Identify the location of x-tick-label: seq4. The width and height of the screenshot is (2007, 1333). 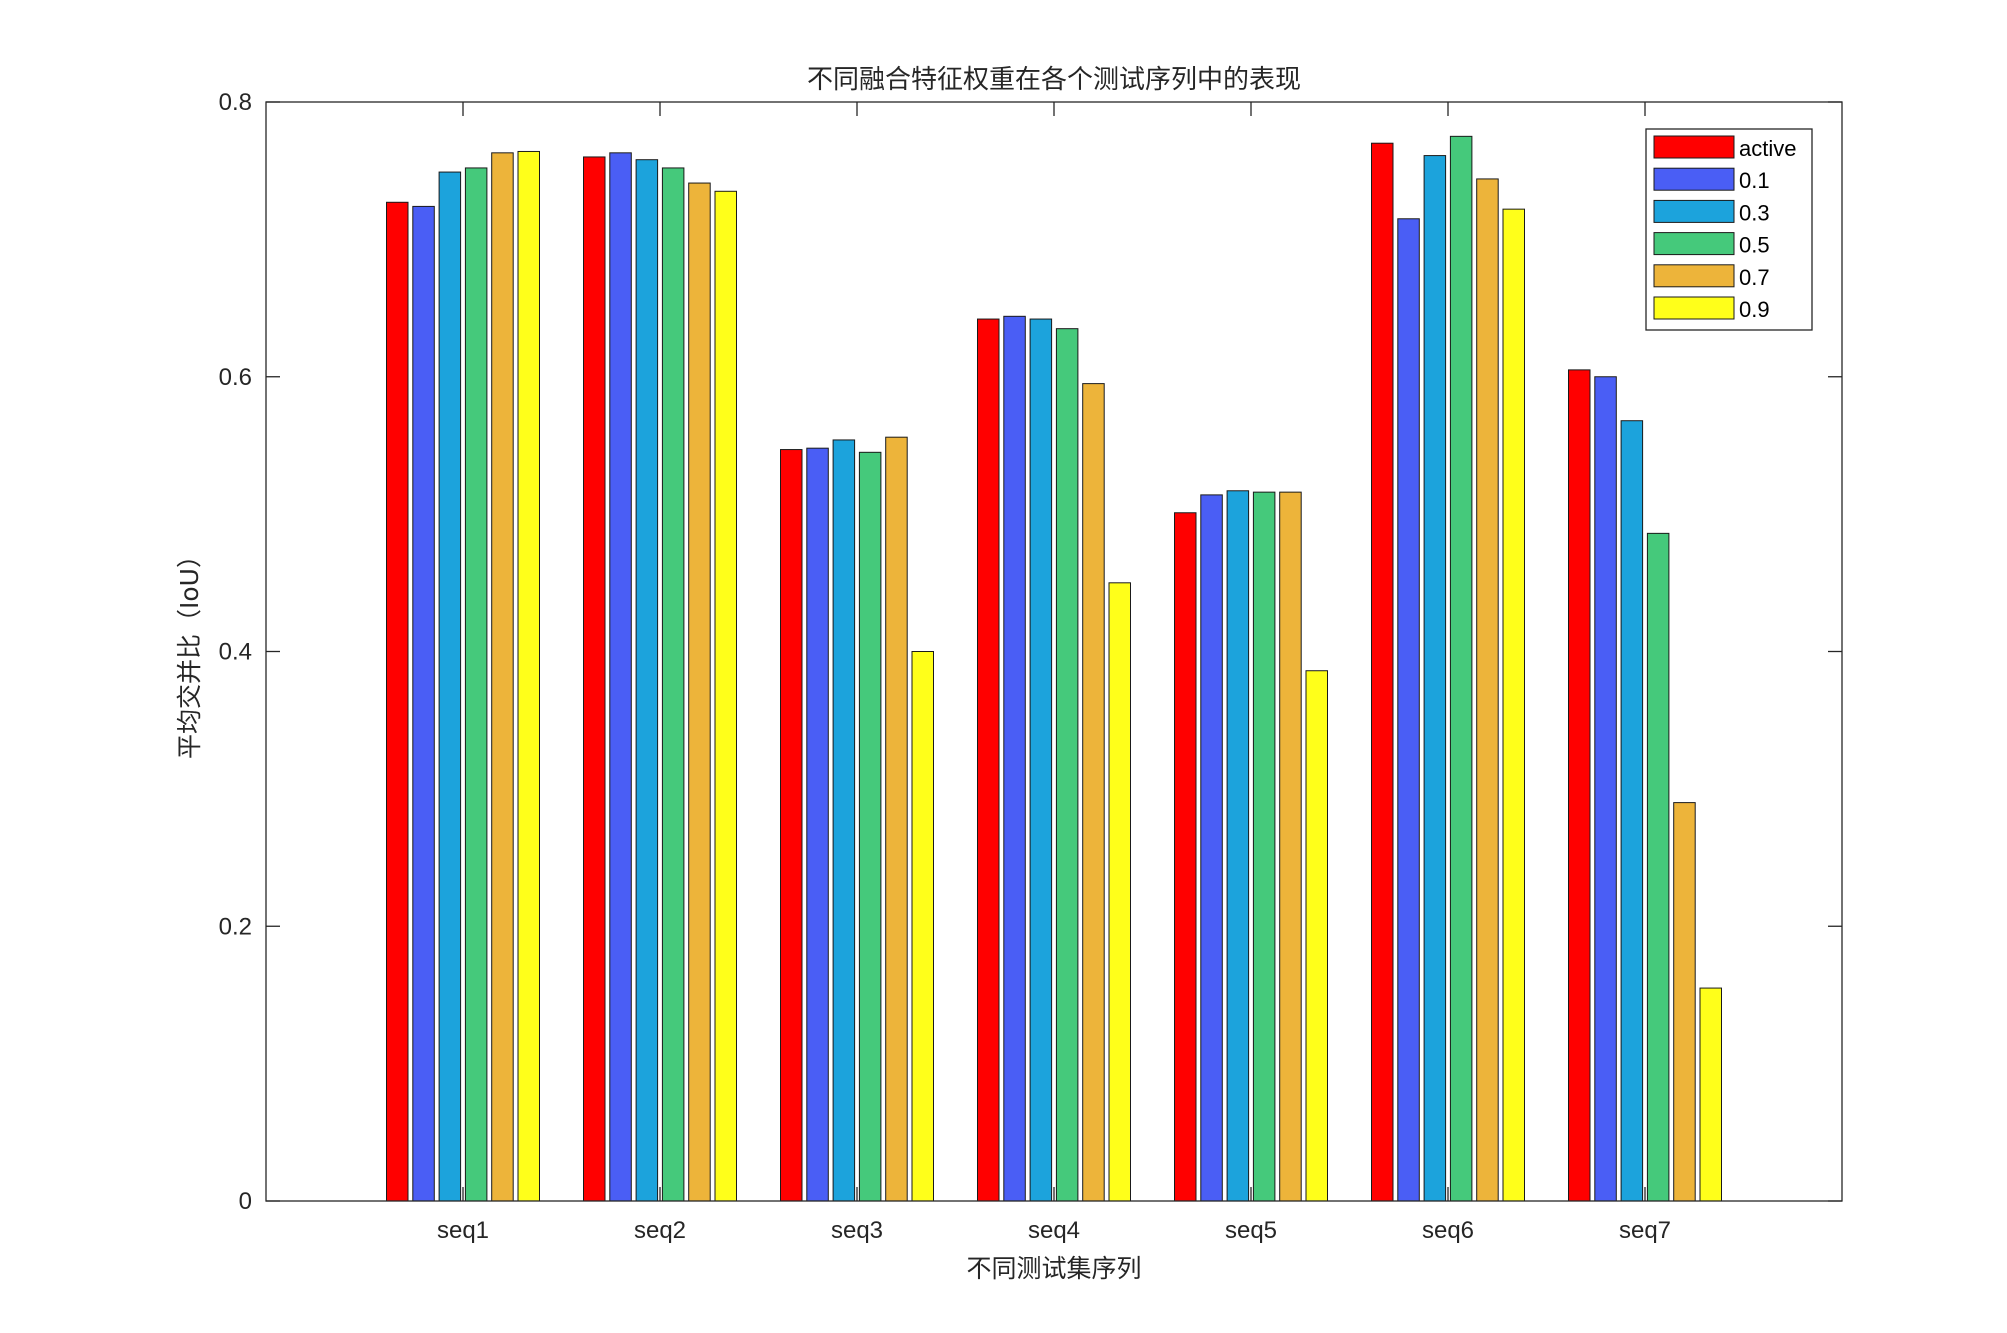
(1054, 1230).